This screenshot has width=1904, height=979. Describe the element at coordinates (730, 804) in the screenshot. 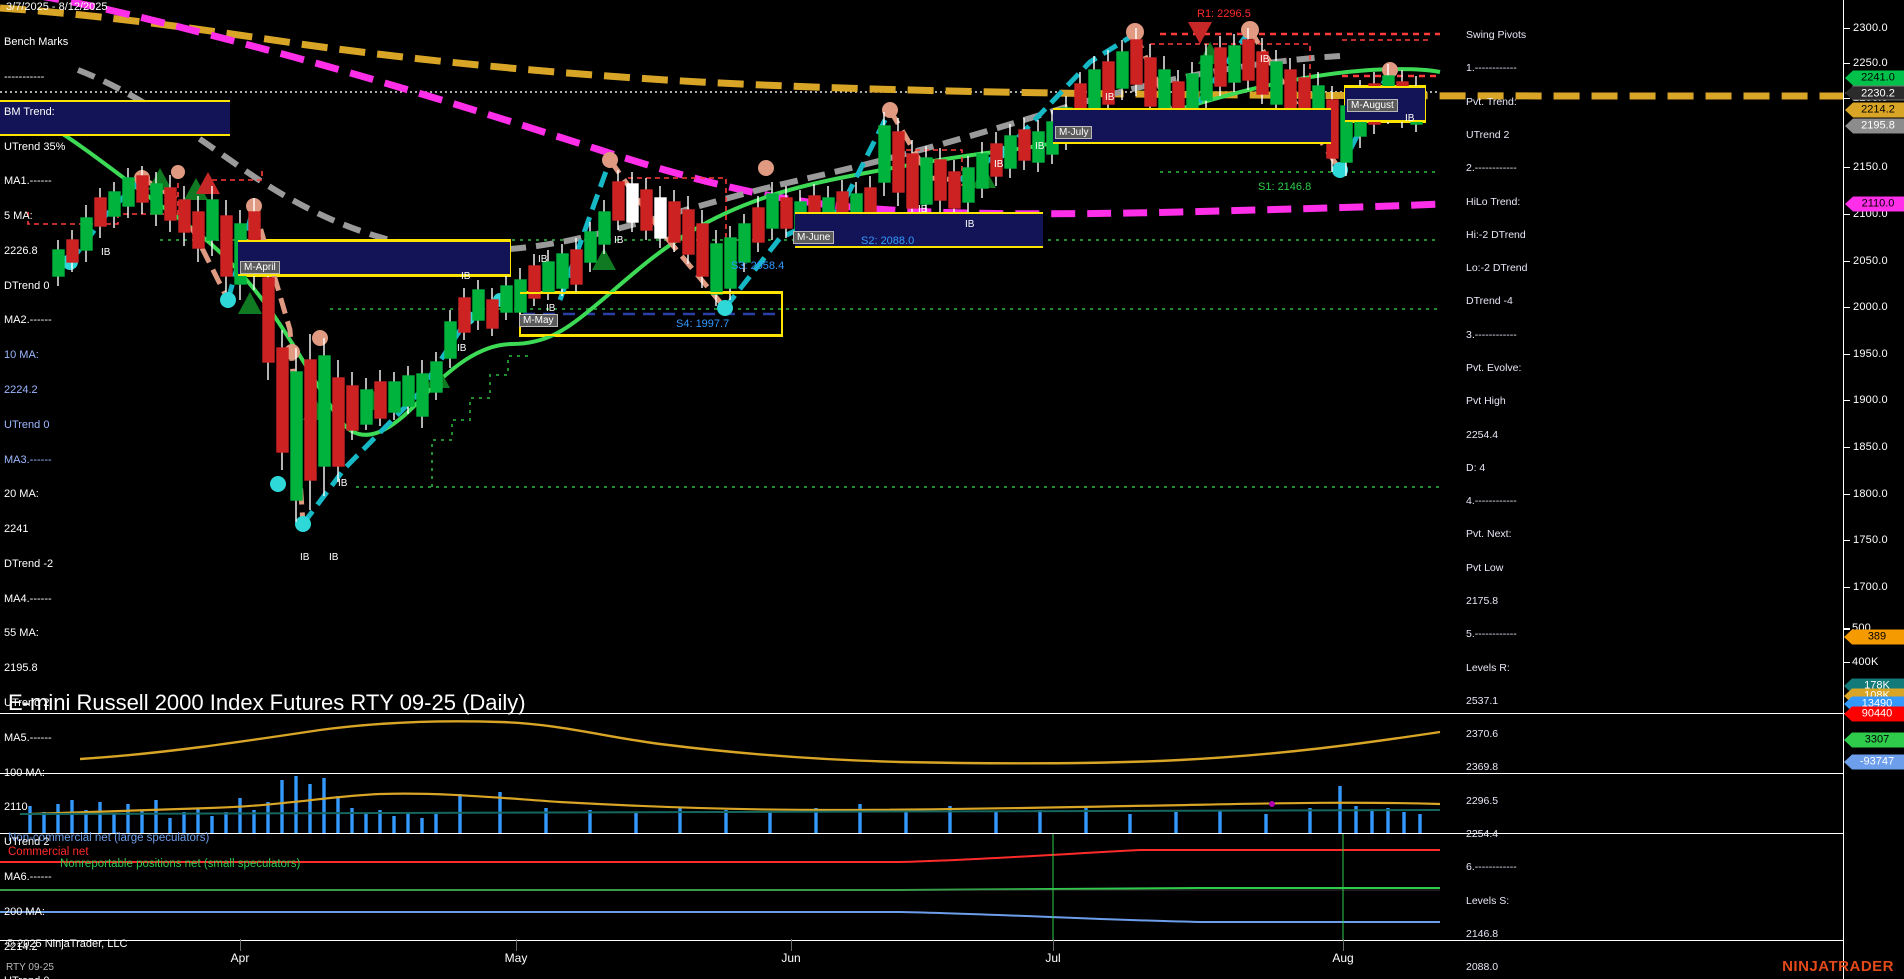

I see `volume-svg` at that location.